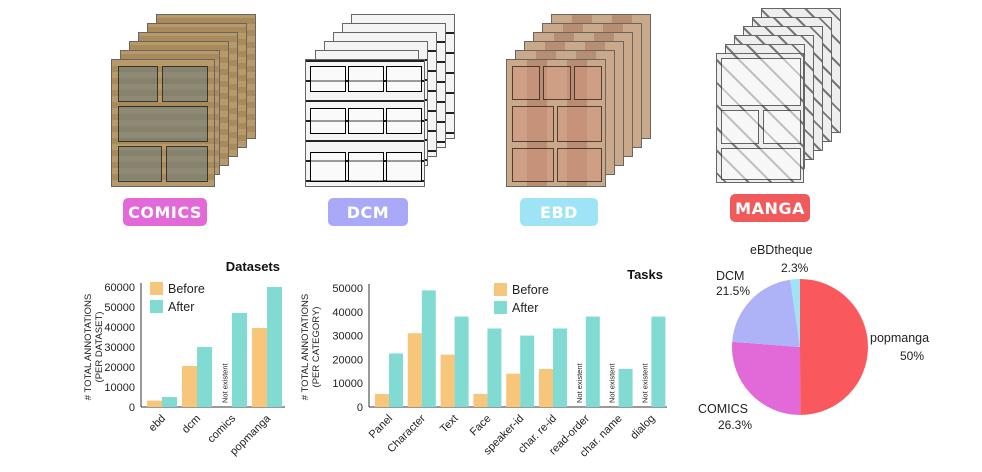  What do you see at coordinates (912, 356) in the screenshot?
I see `pie-percent-popmanga: 50%` at bounding box center [912, 356].